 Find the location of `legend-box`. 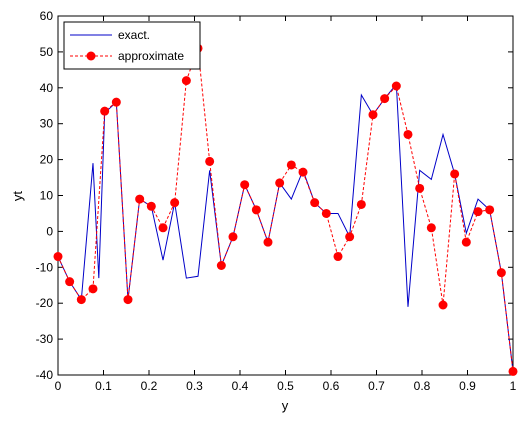

legend-box is located at coordinates (132, 45).